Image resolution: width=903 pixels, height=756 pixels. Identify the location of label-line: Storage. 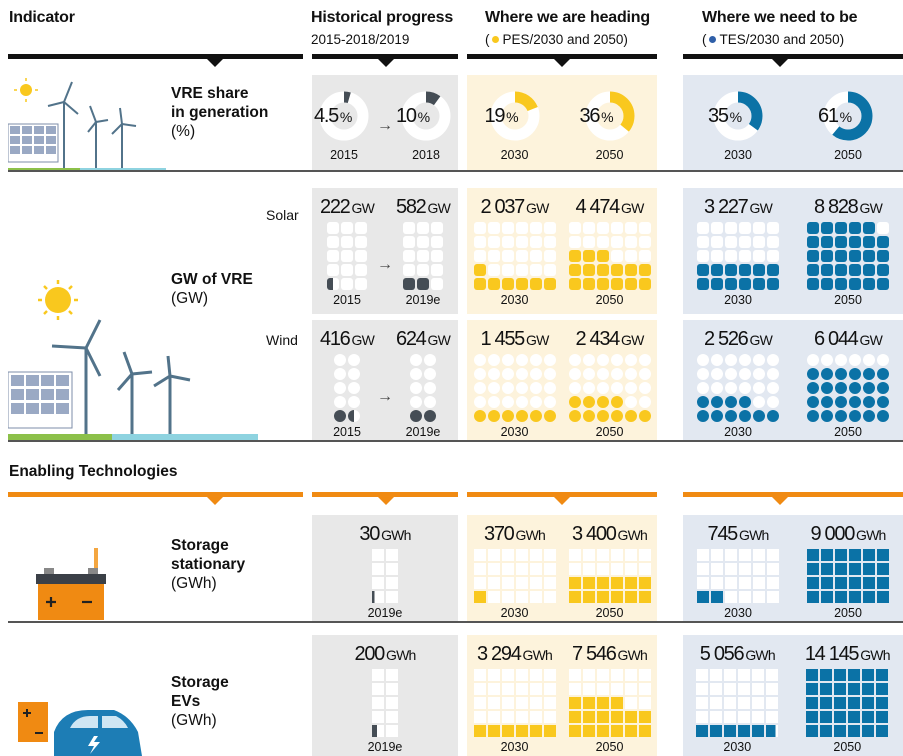
(200, 545).